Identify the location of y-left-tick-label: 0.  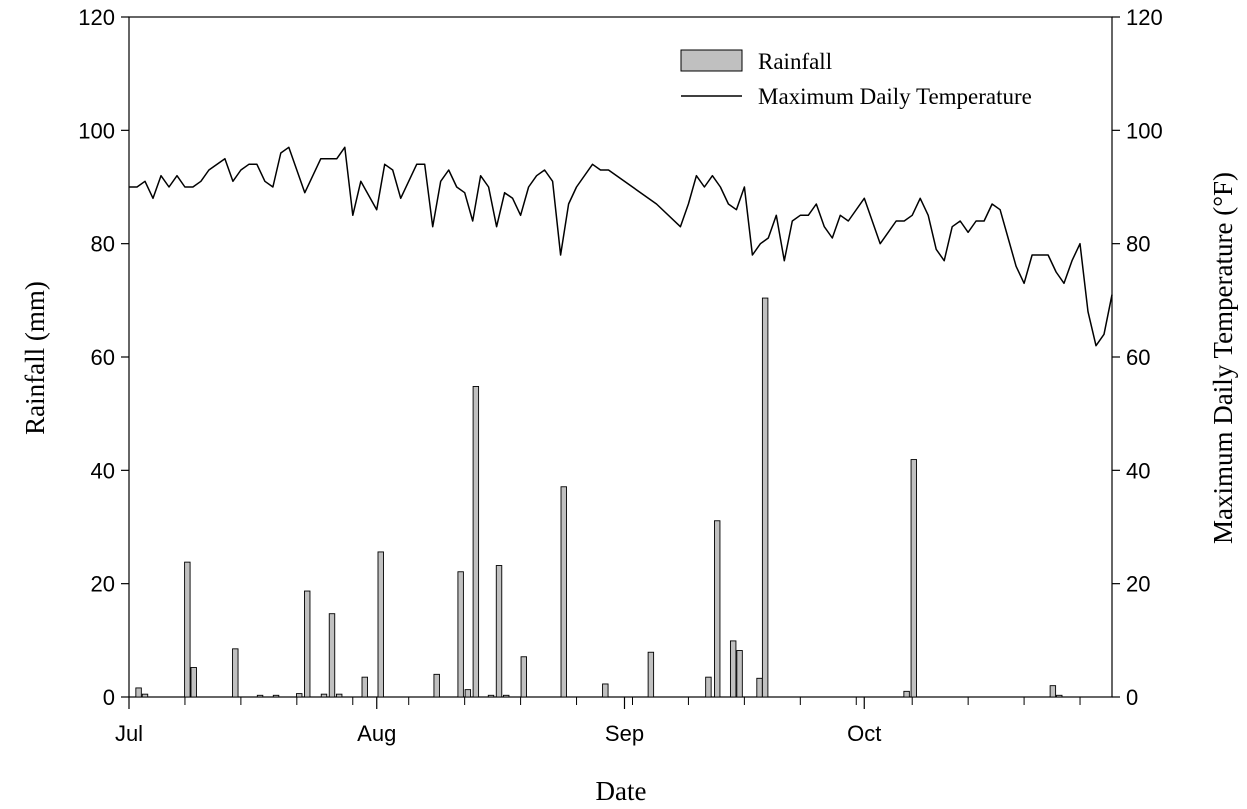
(109, 697).